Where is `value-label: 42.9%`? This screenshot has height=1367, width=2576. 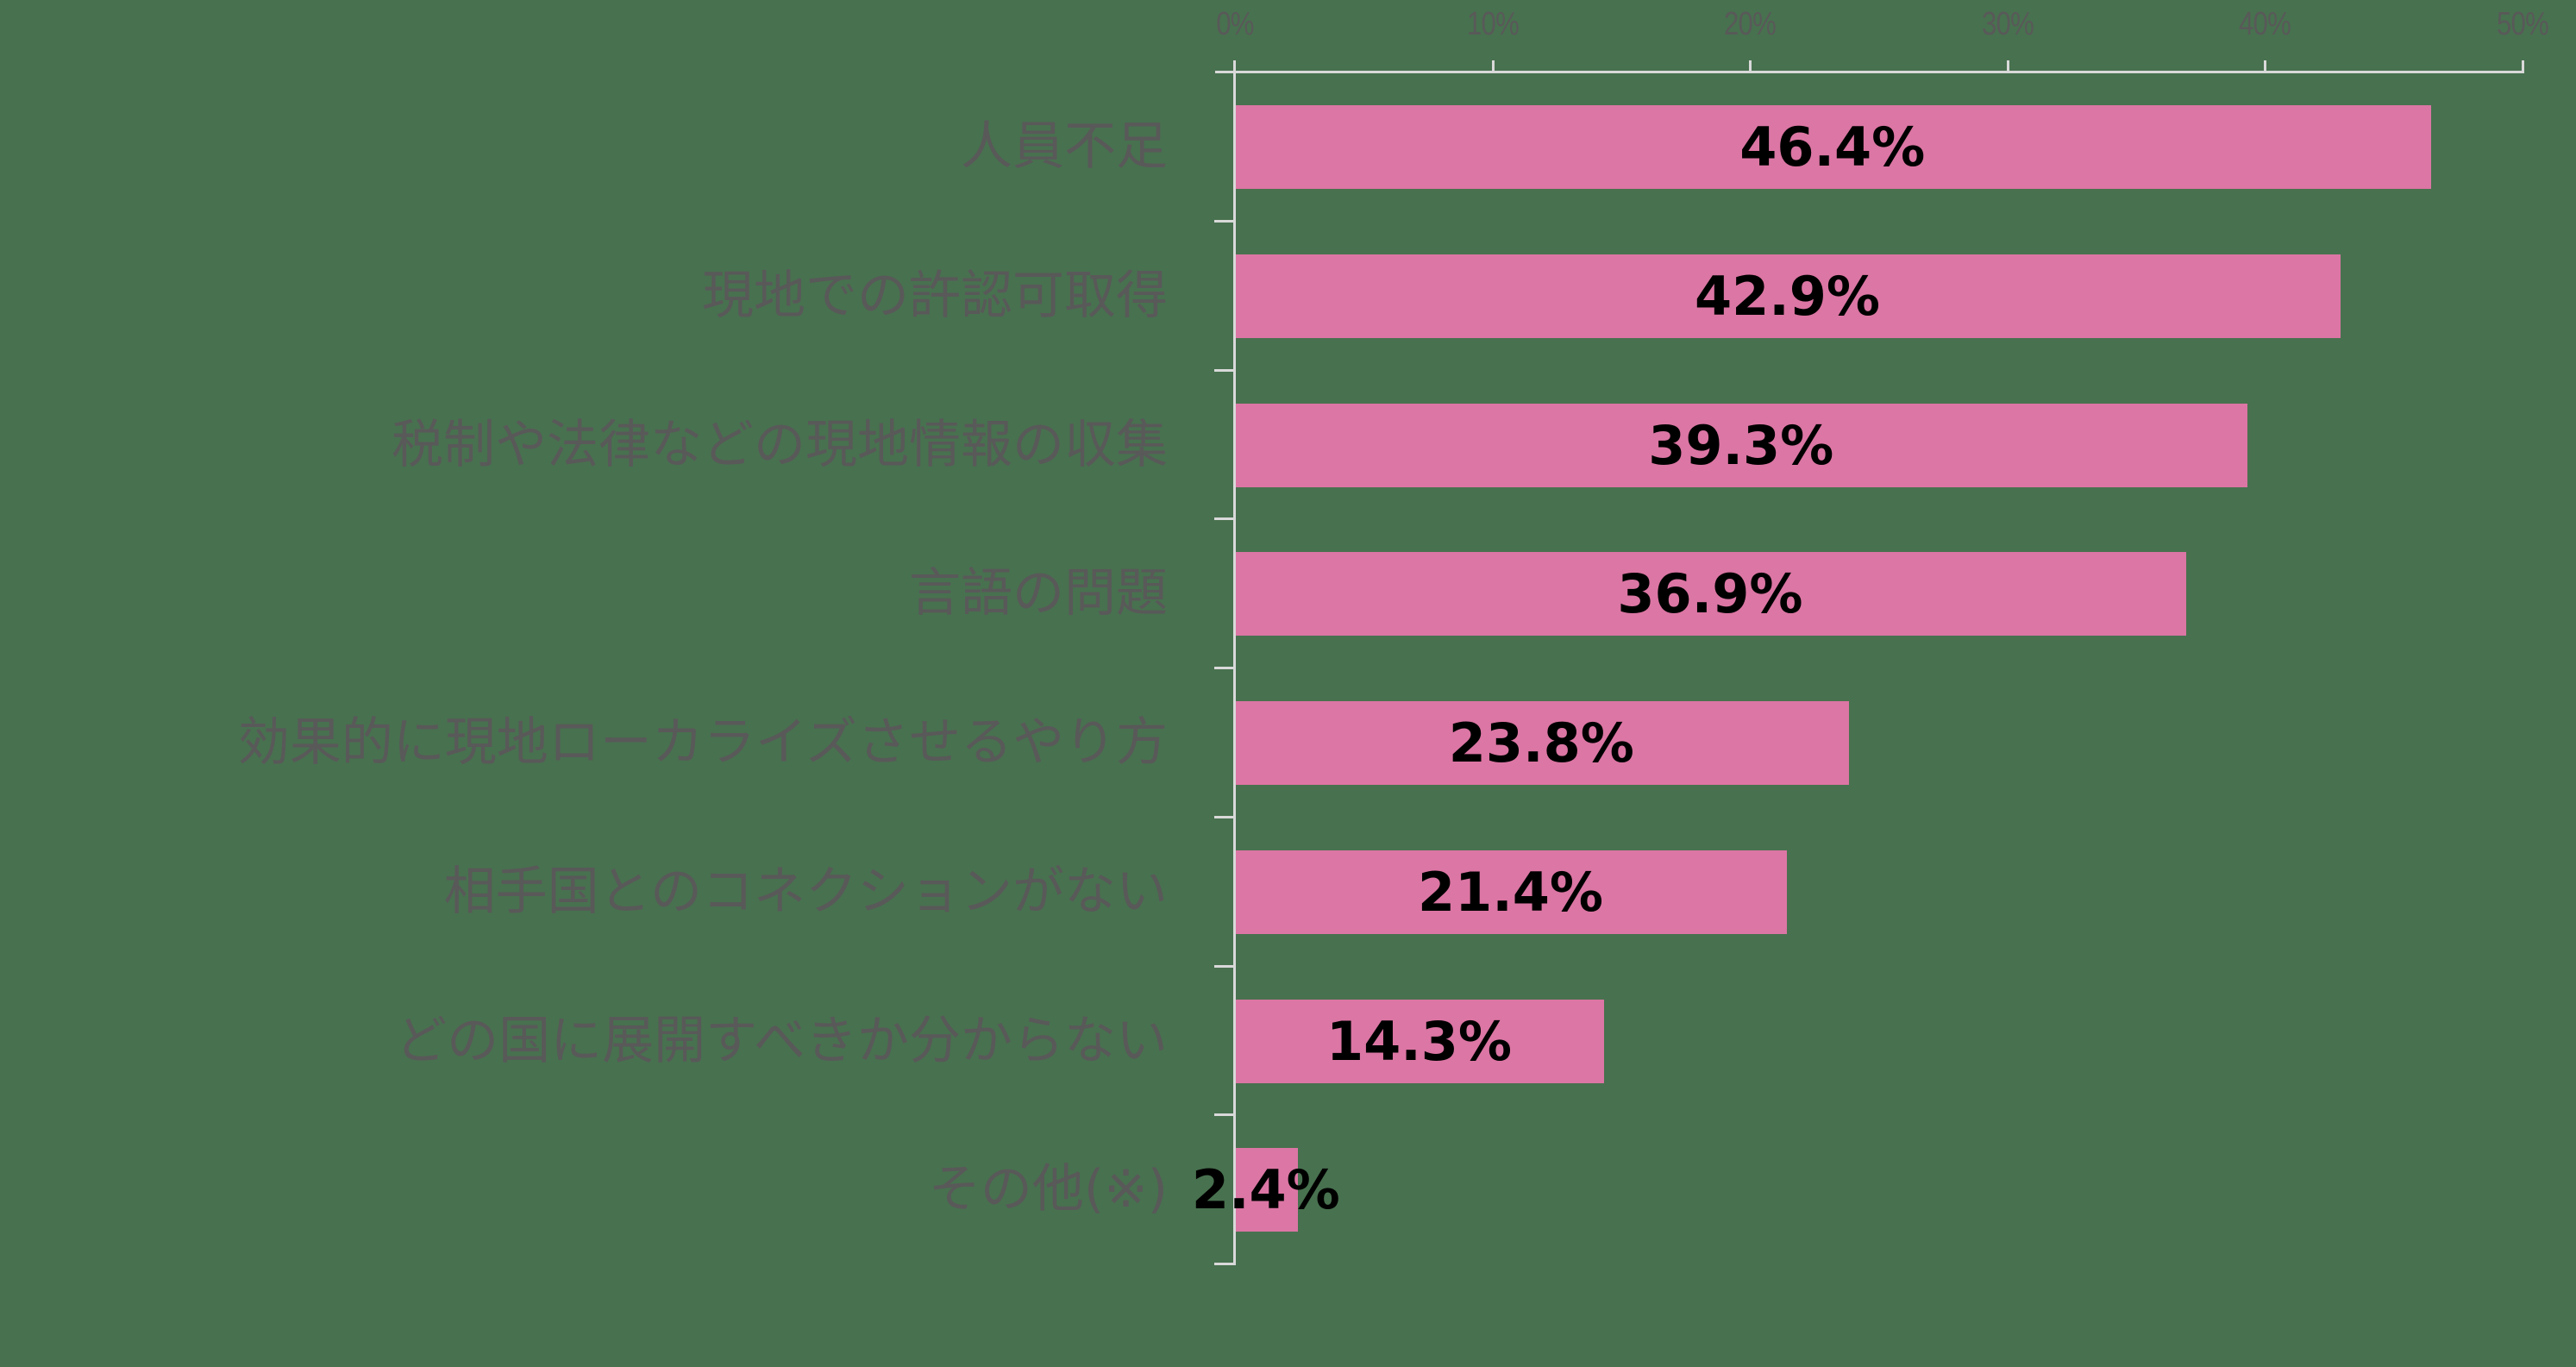 value-label: 42.9% is located at coordinates (1787, 296).